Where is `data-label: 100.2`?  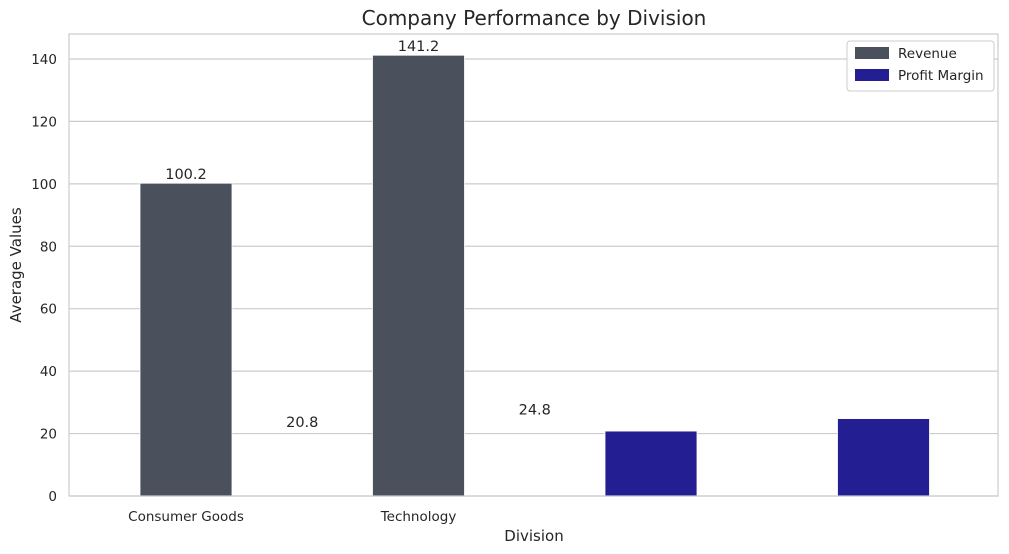 data-label: 100.2 is located at coordinates (186, 175).